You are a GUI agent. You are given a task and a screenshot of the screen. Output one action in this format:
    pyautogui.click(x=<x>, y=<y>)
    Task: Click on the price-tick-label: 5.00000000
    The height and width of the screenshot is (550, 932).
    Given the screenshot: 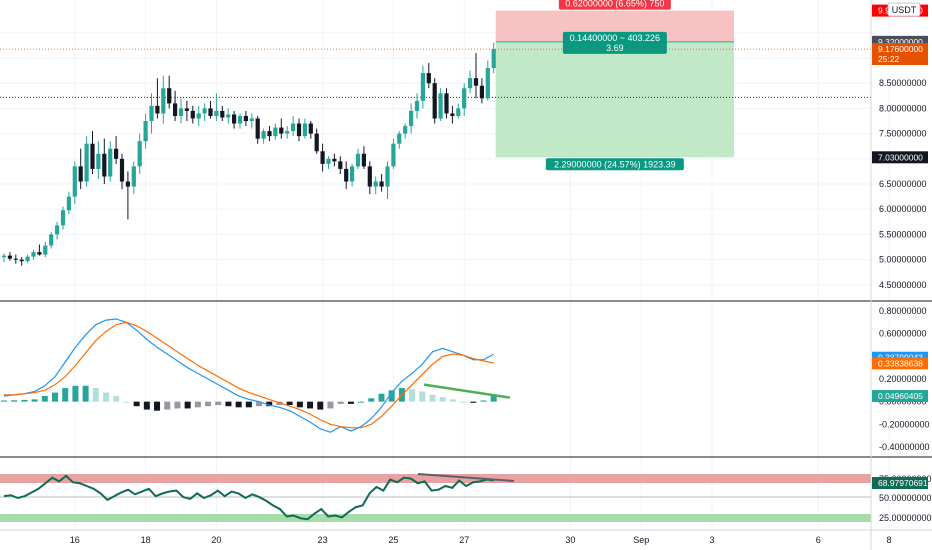 What is the action you would take?
    pyautogui.click(x=903, y=260)
    